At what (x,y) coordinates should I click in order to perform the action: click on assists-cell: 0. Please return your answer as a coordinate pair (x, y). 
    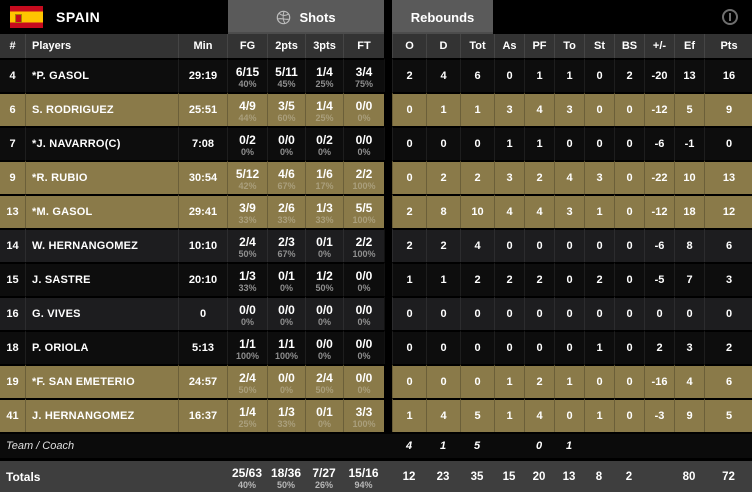
    Looking at the image, I should click on (509, 245).